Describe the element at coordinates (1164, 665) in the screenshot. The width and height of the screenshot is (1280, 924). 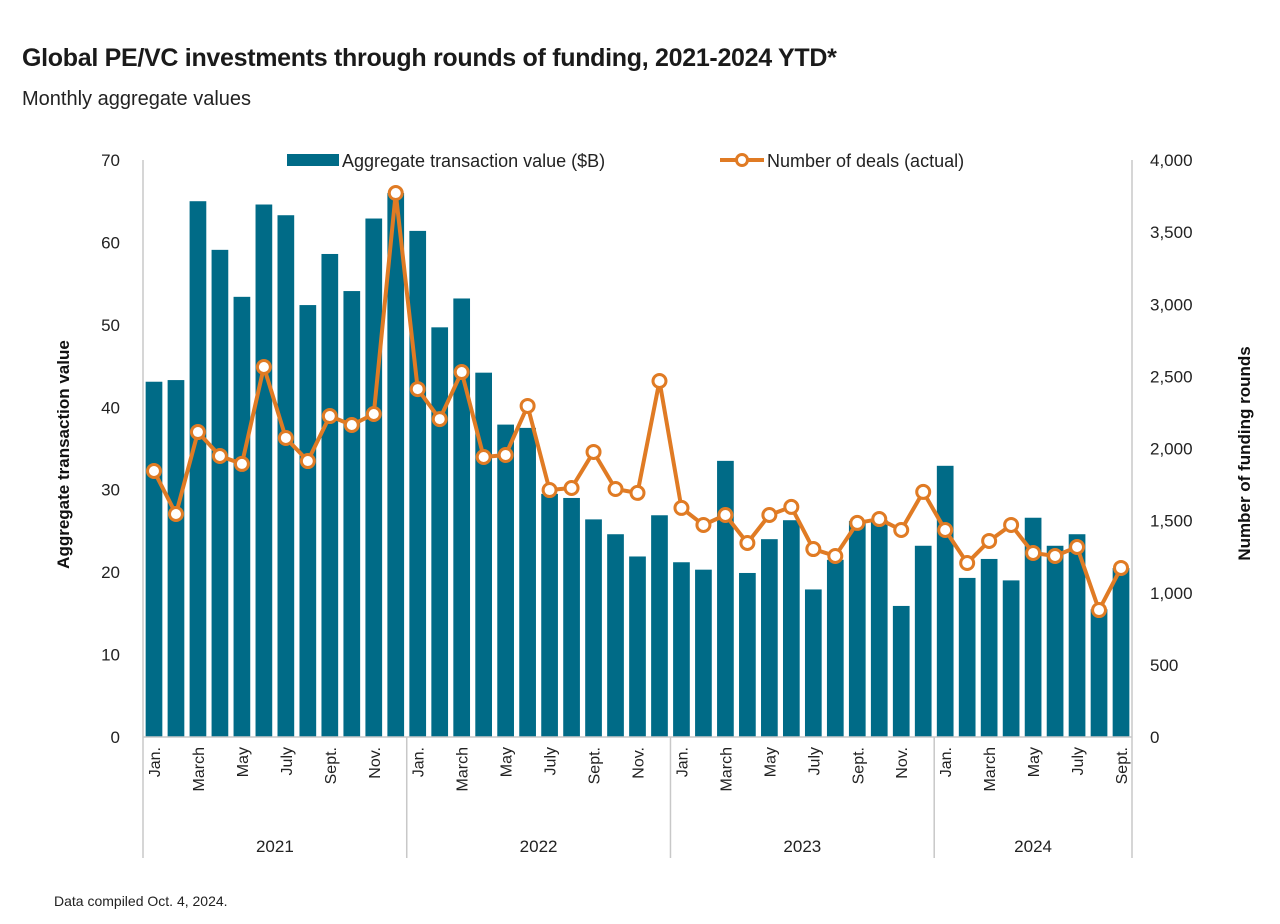
I see `y2-tick-label: 500` at that location.